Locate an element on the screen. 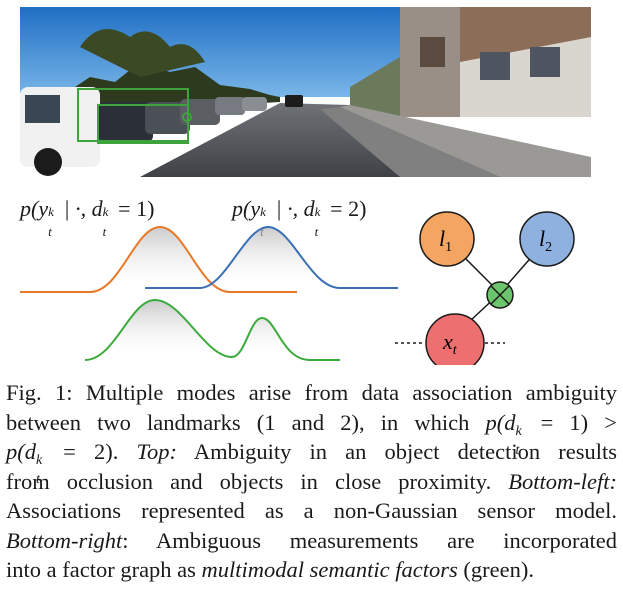  landmark-2-label: l2 is located at coordinates (545, 240).